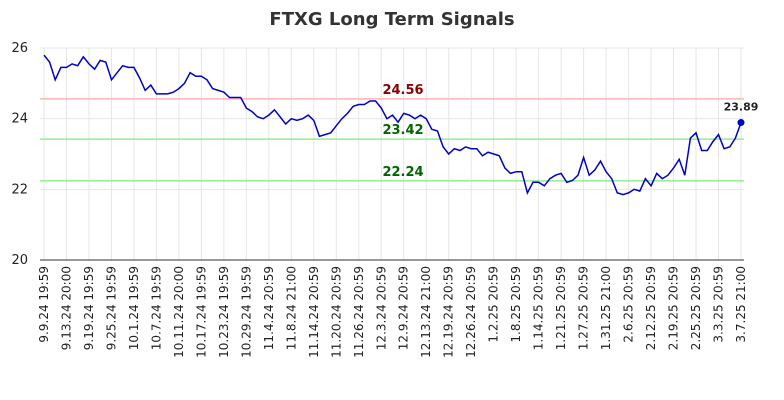 The width and height of the screenshot is (784, 400). I want to click on x-tick-label: 12.19.24 20:59, so click(449, 312).